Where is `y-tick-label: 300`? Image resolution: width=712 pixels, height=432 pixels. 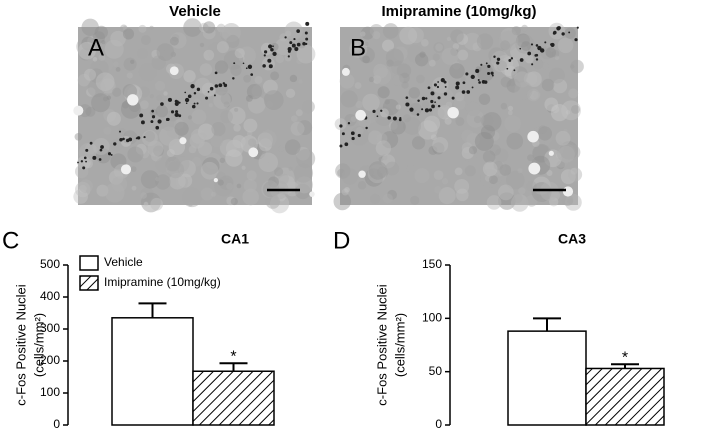
y-tick-label: 300 is located at coordinates (50, 328).